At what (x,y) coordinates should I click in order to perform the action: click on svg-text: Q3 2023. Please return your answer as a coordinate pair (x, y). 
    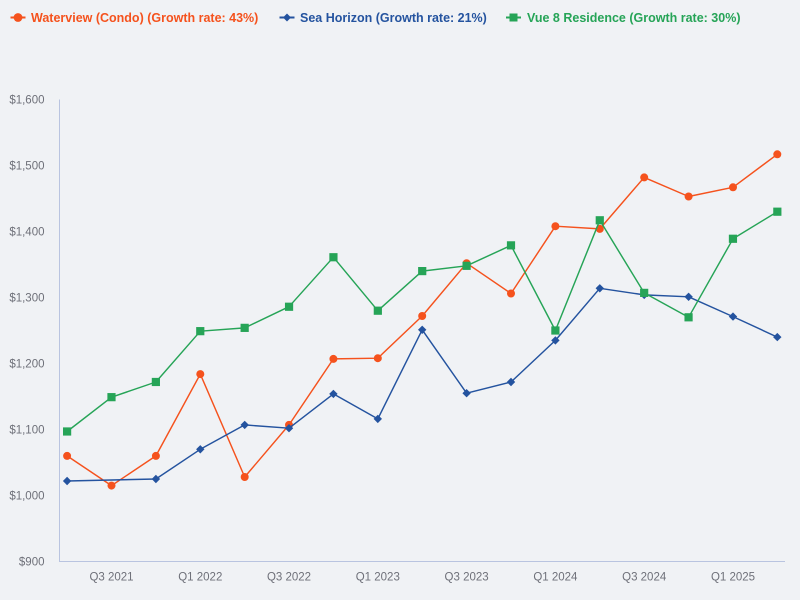
    Looking at the image, I should click on (467, 578).